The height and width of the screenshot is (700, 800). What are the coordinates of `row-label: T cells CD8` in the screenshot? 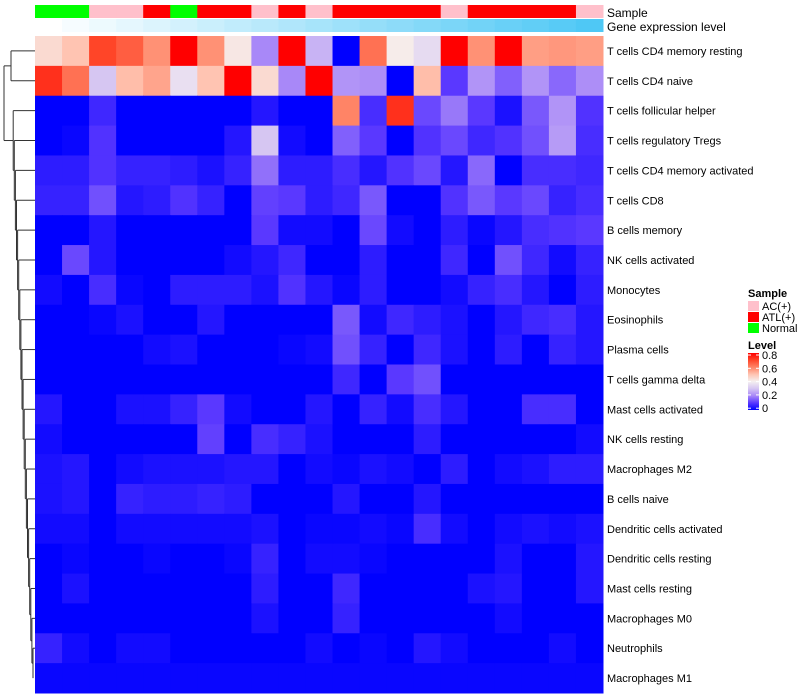 It's located at (635, 201).